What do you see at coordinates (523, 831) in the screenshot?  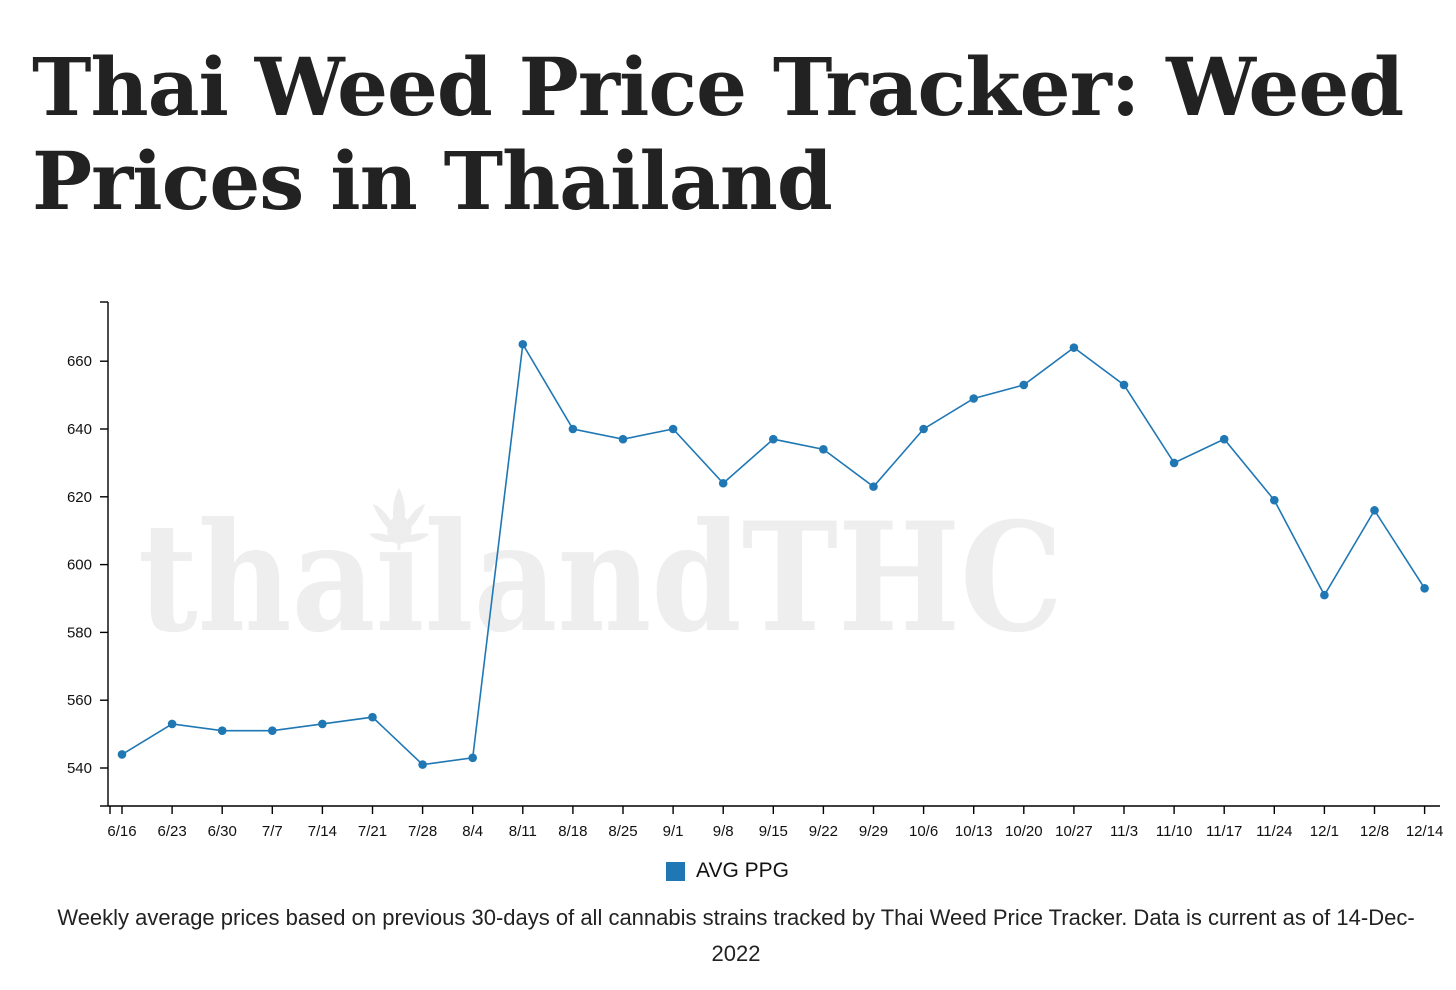 I see `x-tick-label: 8/11` at bounding box center [523, 831].